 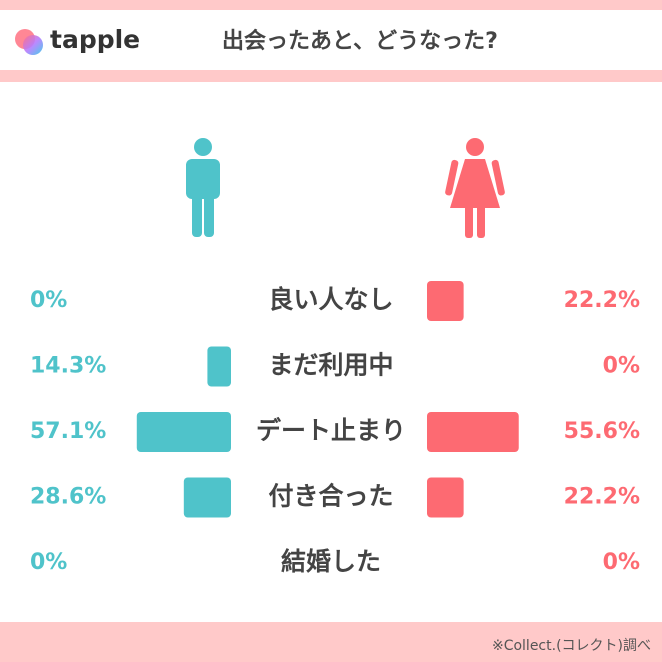 I want to click on footer-band, so click(x=331, y=642).